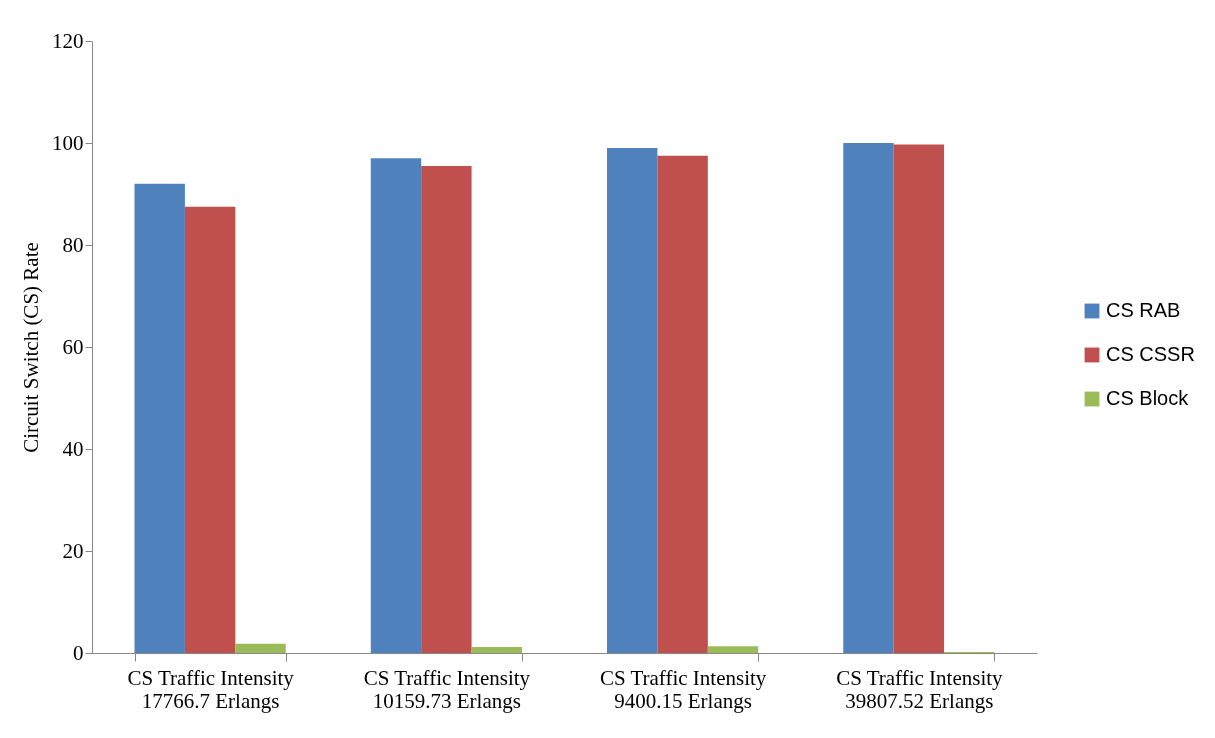  I want to click on y-tick-label: 0, so click(78, 652).